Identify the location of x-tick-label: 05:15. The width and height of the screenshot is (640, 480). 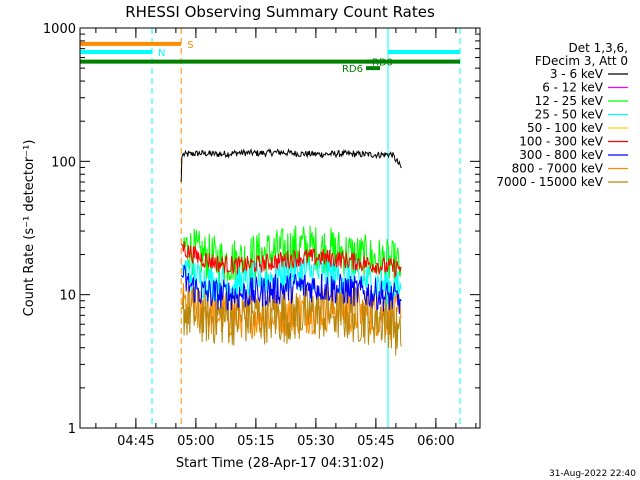
(255, 441).